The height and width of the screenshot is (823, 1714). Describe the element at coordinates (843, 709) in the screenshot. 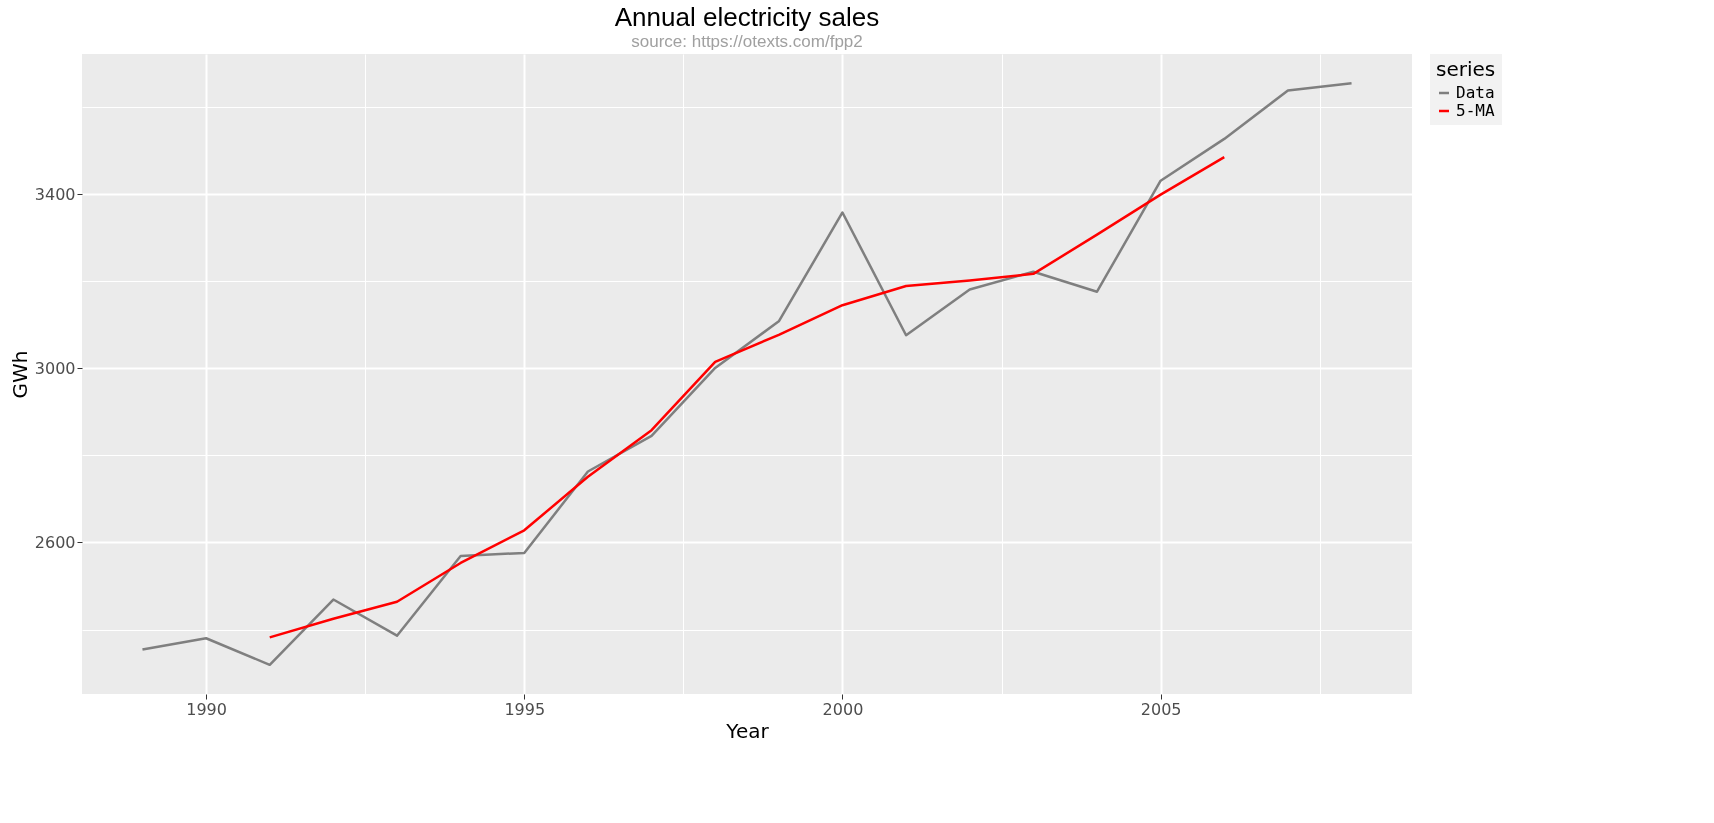

I see `x-tick-label: 2000` at that location.